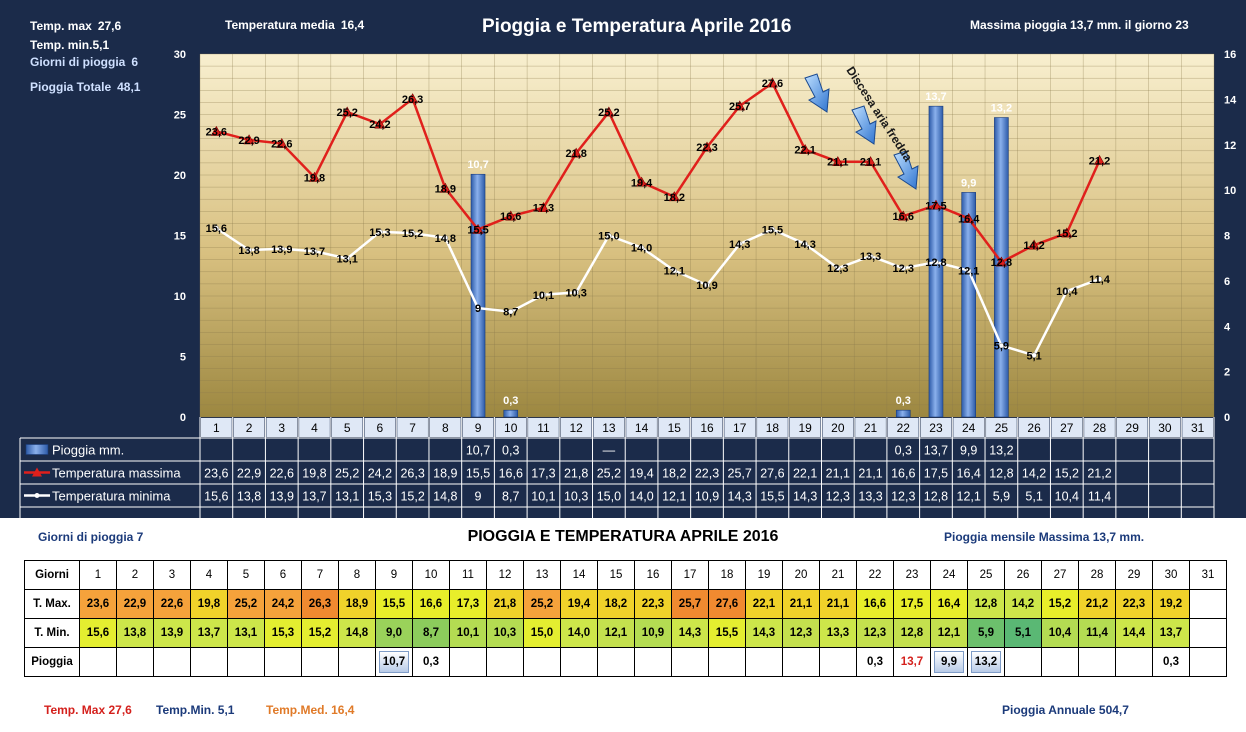  I want to click on tmin-data-label: 15,0, so click(608, 237).